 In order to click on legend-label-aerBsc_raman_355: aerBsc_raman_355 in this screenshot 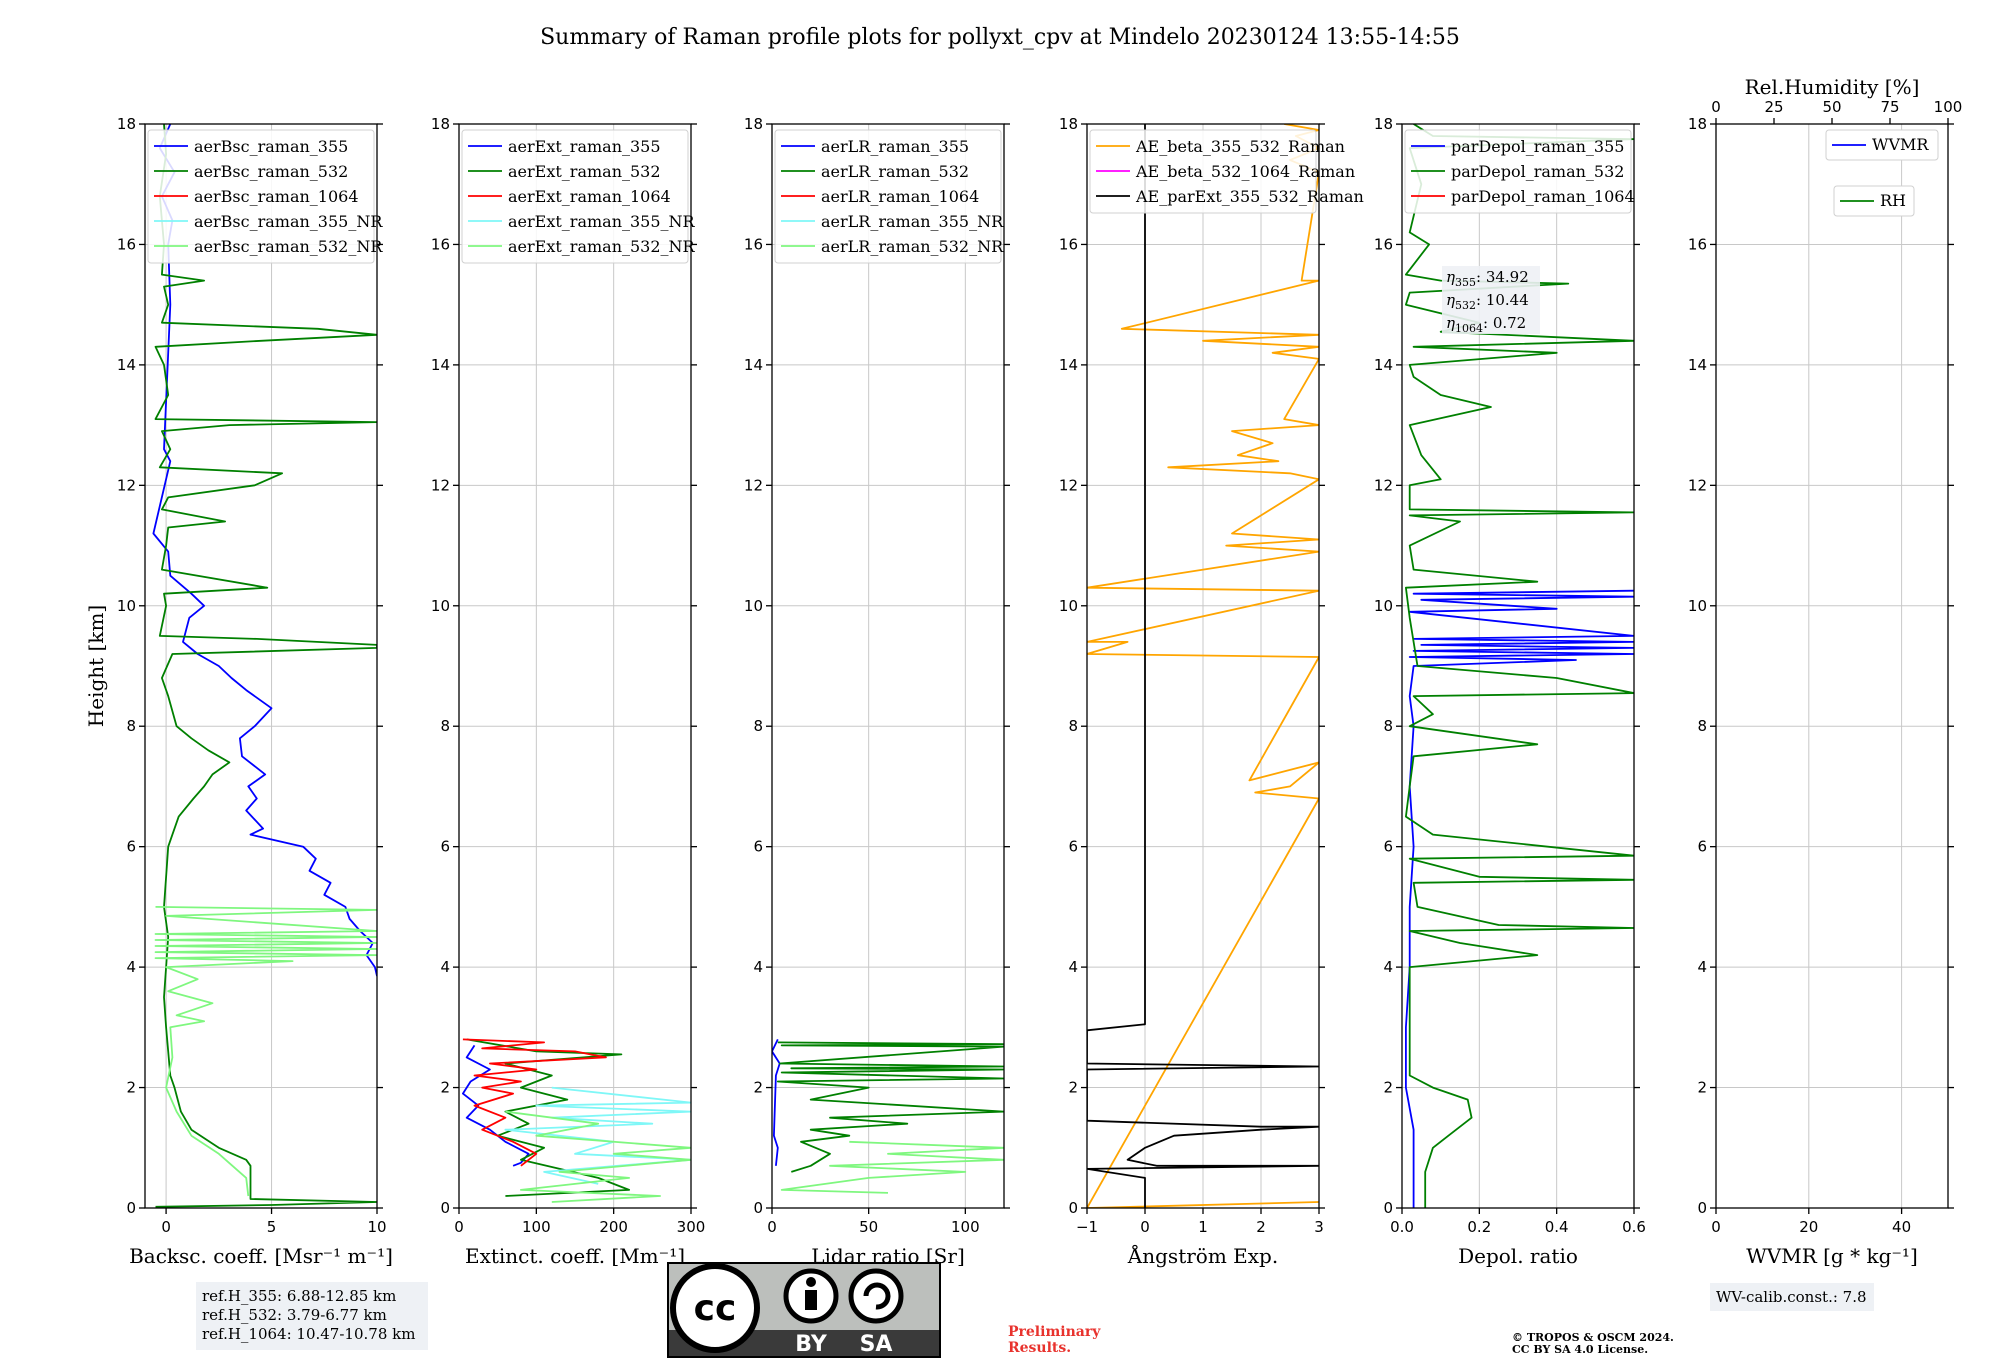, I will do `click(271, 146)`.